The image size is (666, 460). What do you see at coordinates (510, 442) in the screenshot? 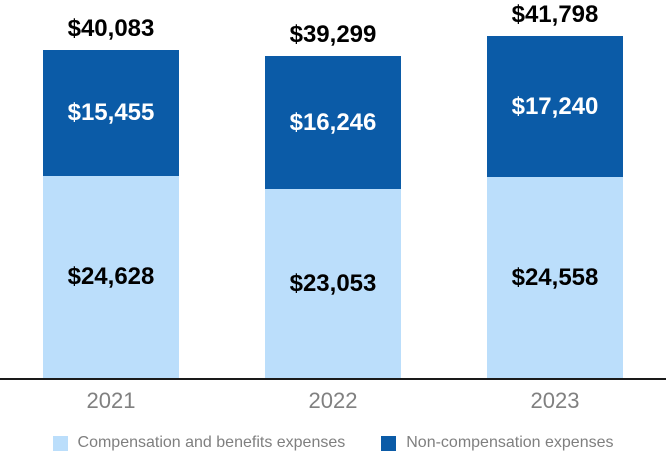
I see `legend-label-noncompensation: Non-compensation expenses` at bounding box center [510, 442].